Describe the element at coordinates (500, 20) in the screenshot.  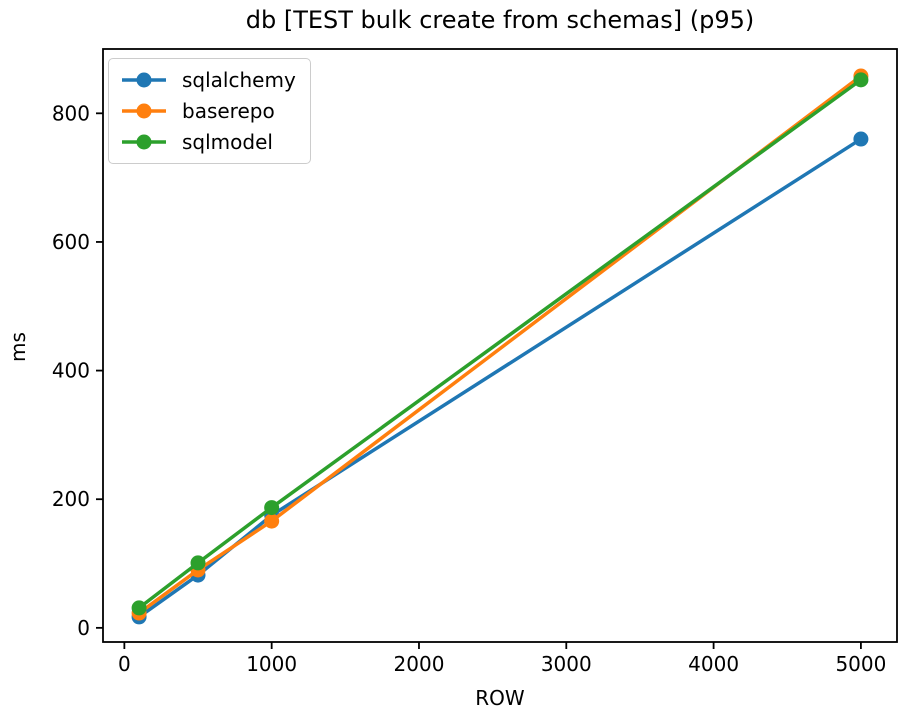
I see `chart-title: db [TEST bulk create from schemas] (p95)` at that location.